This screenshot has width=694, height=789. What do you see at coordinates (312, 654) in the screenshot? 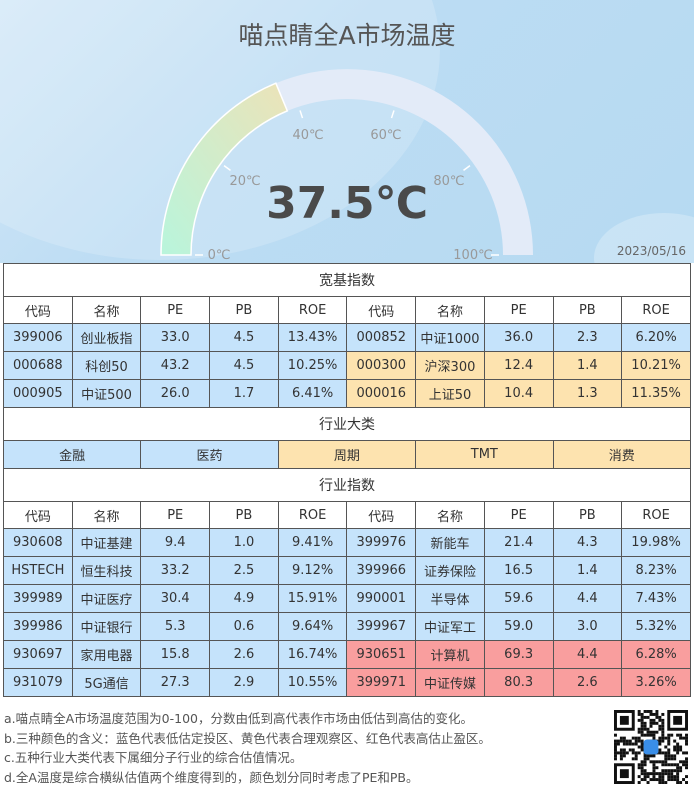
I see `cell: 16.74%` at bounding box center [312, 654].